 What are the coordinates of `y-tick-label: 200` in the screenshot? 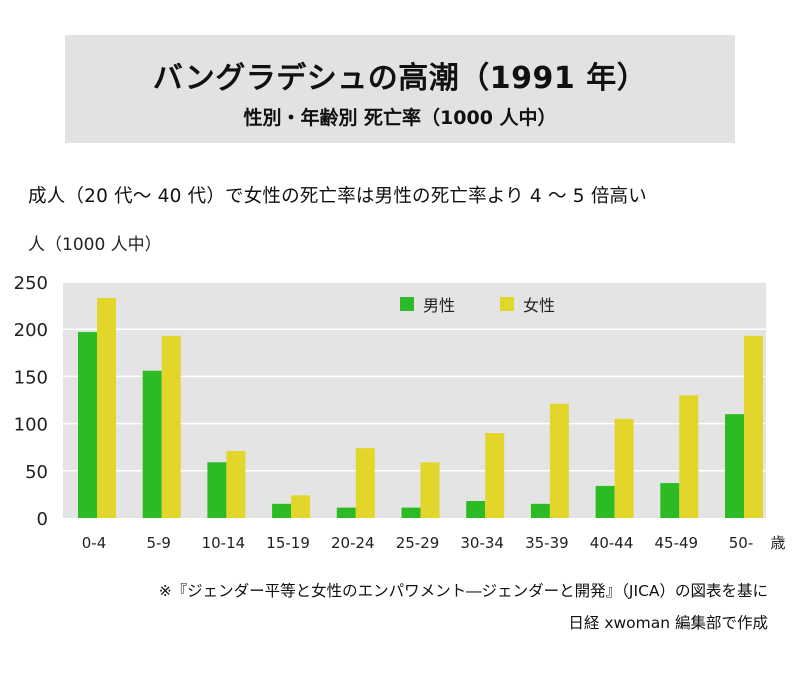 It's located at (31, 330).